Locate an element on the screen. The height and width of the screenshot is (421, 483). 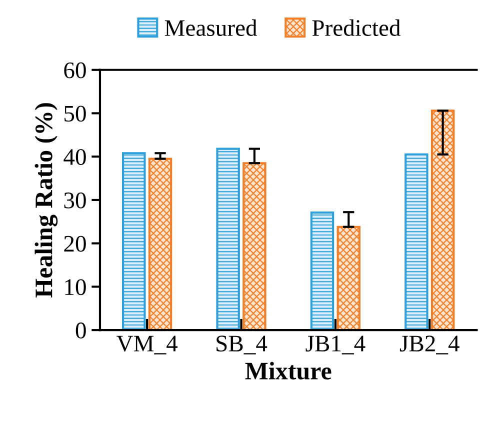
y-tick-label: 60 is located at coordinates (75, 70).